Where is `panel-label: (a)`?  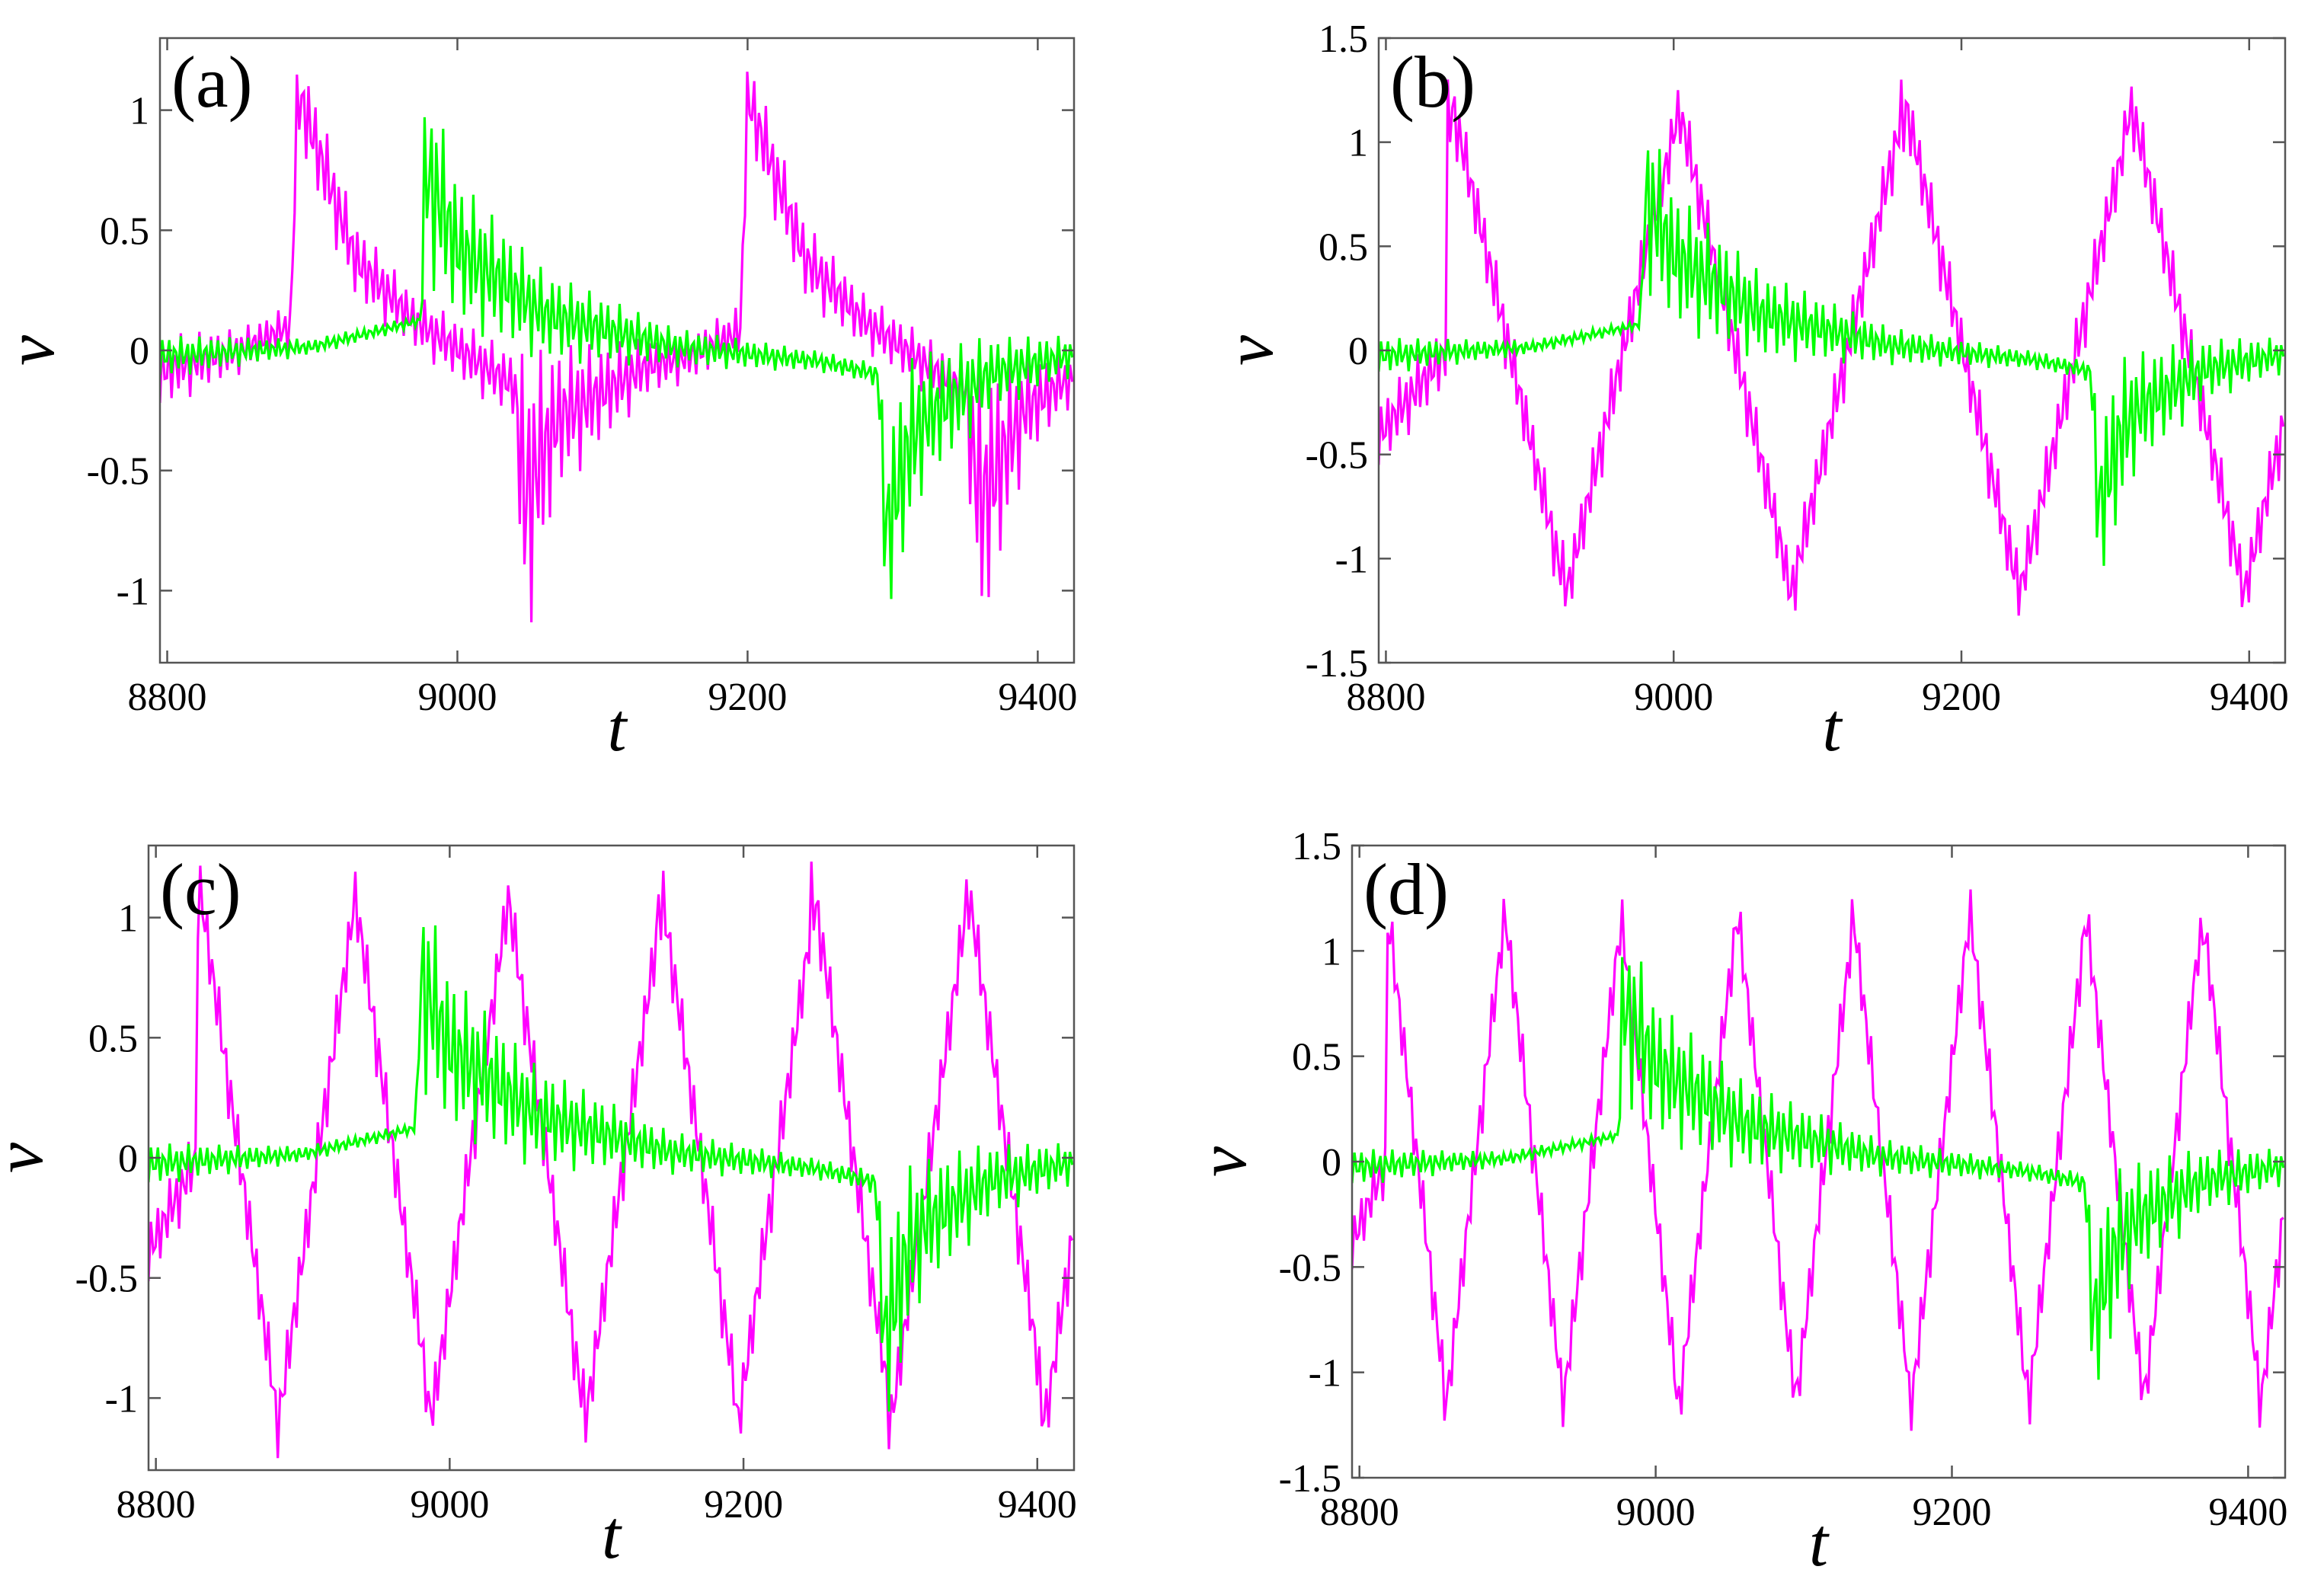
panel-label: (a) is located at coordinates (212, 82).